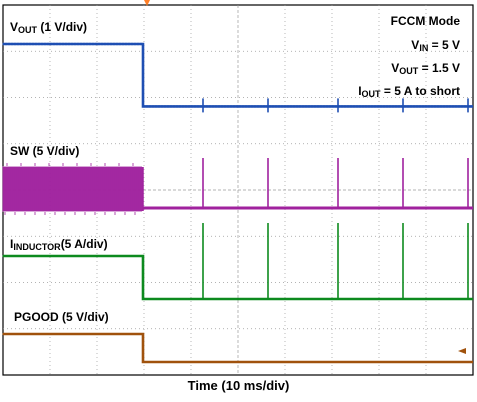 The height and width of the screenshot is (402, 477). I want to click on iinductor-waveform, so click(238, 277).